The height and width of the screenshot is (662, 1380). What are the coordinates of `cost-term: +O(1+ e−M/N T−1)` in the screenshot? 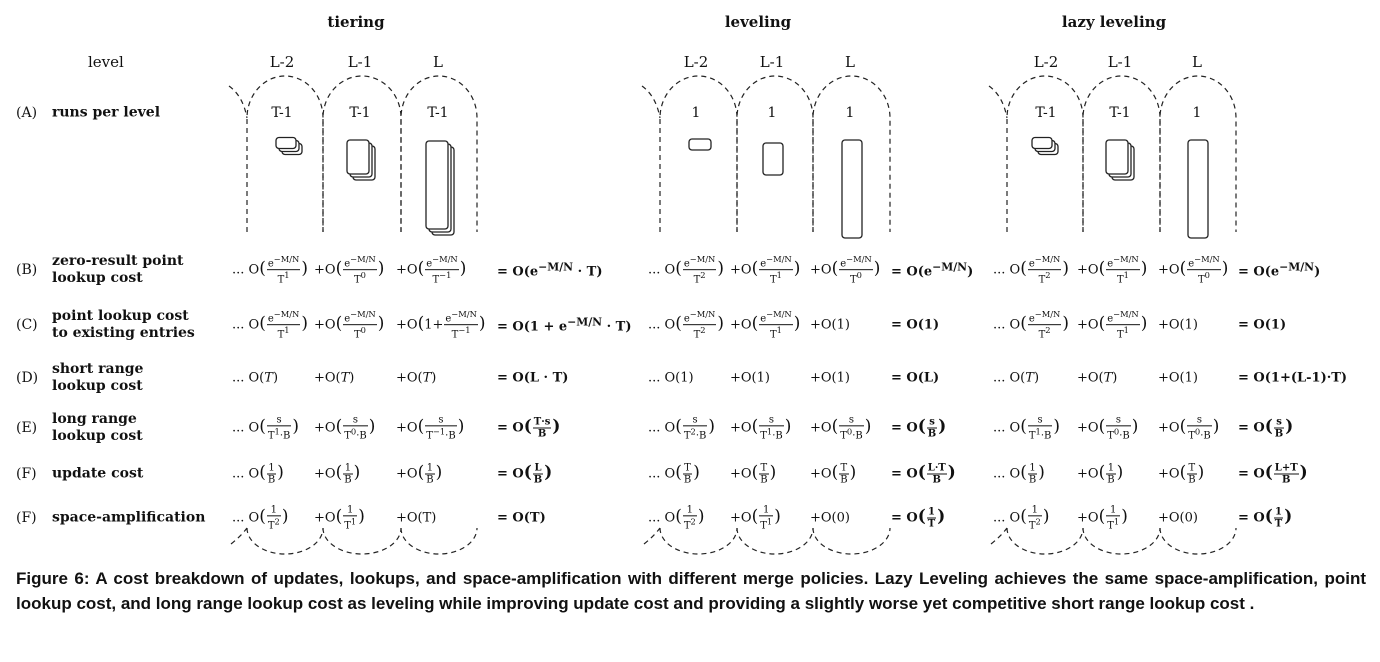 It's located at (441, 325).